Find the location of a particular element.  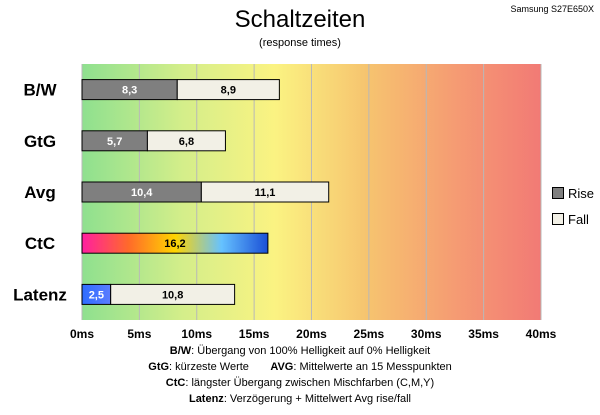

data-label-fall: 8,9 is located at coordinates (228, 91).